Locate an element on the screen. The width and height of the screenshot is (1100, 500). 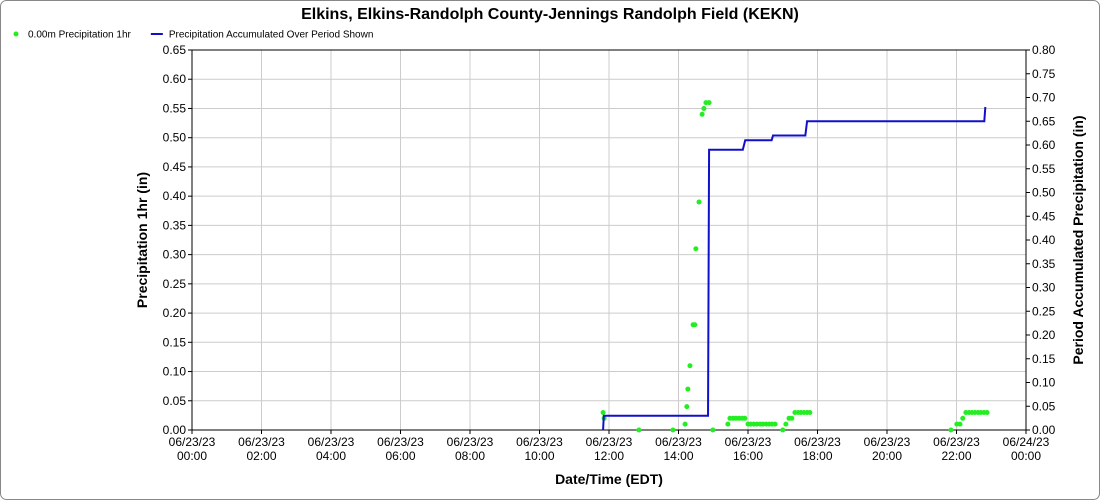
x-tick-label: 06/23/23 04:00 is located at coordinates (331, 449).